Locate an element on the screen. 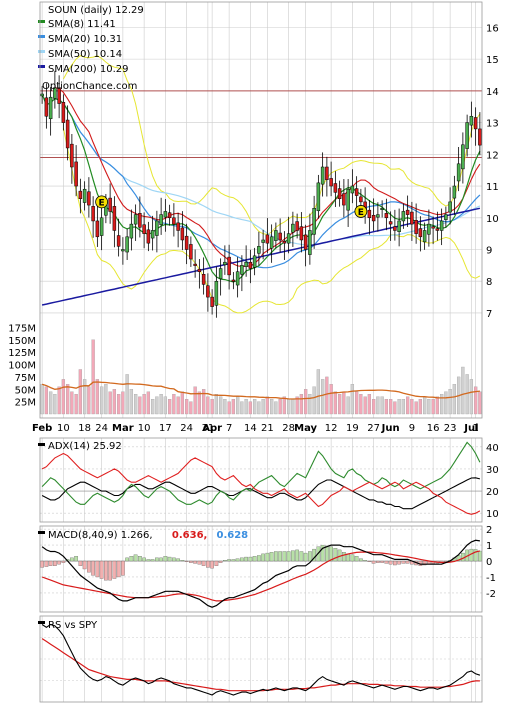  x-label-6: 17 is located at coordinates (165, 428).